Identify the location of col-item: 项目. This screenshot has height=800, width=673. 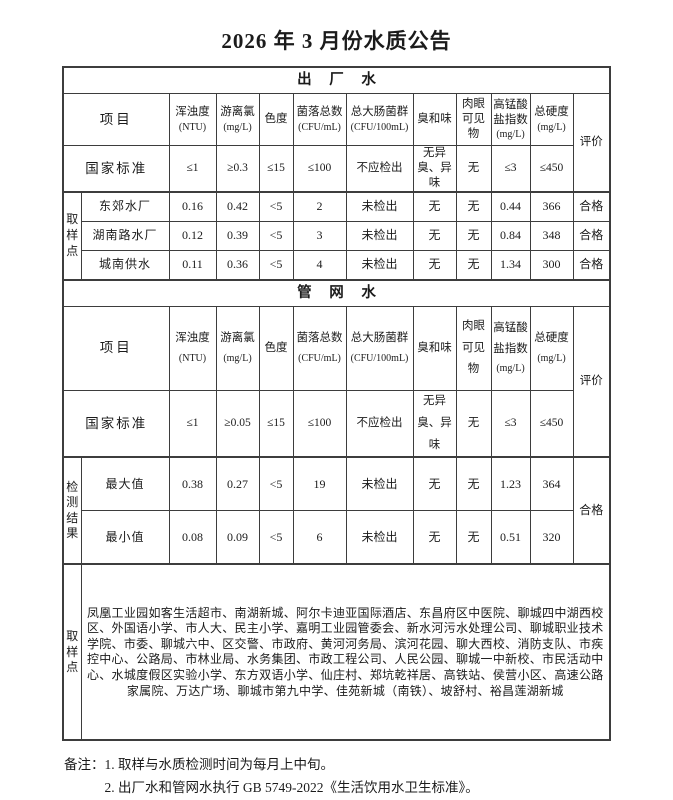
(116, 348).